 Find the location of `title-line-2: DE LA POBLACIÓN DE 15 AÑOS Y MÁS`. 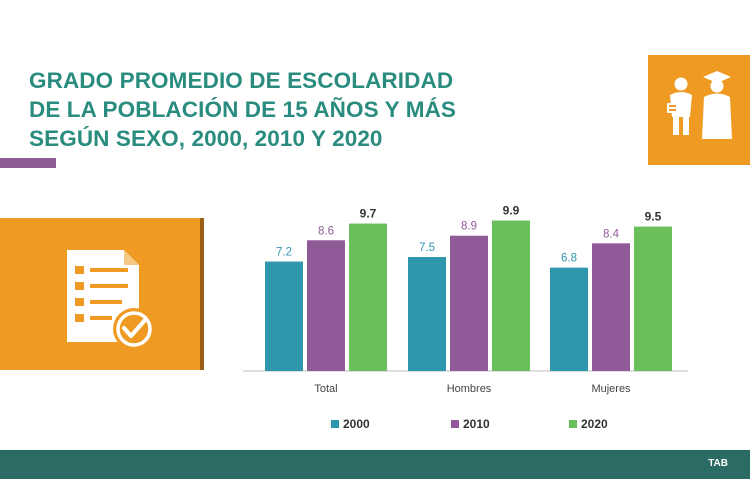

title-line-2: DE LA POBLACIÓN DE 15 AÑOS Y MÁS is located at coordinates (243, 109).